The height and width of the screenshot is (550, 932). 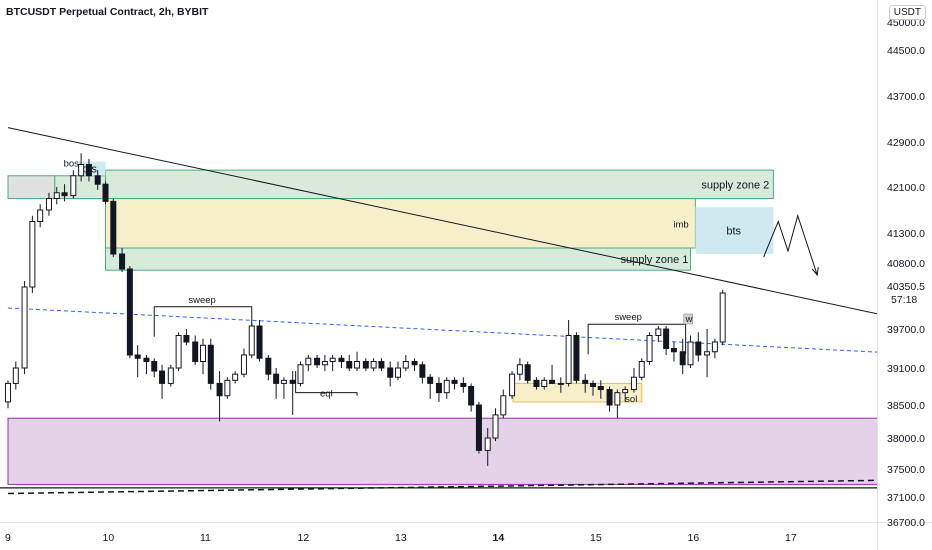 What do you see at coordinates (907, 12) in the screenshot?
I see `currency-button: USDT` at bounding box center [907, 12].